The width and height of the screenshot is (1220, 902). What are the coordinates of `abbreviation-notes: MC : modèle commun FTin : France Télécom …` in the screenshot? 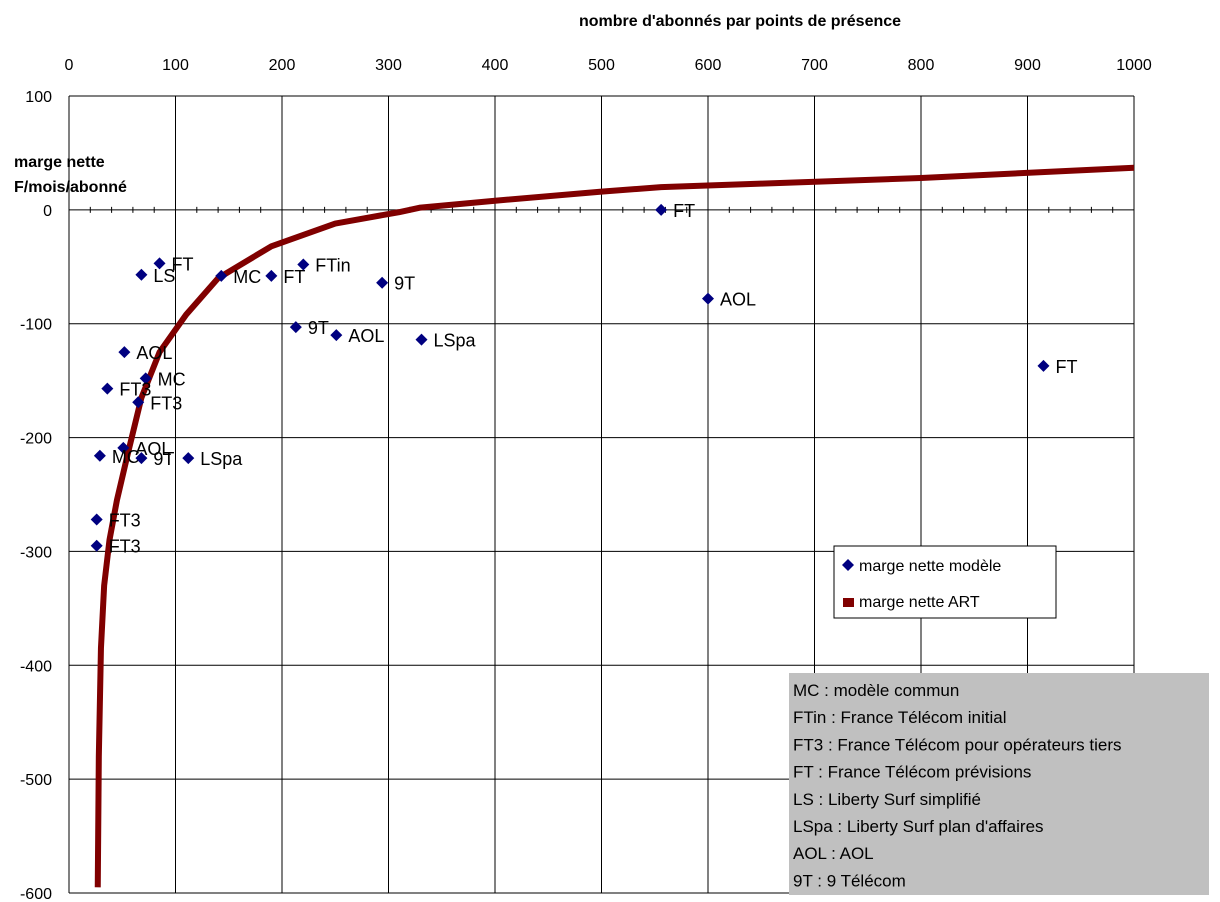 It's located at (999, 784).